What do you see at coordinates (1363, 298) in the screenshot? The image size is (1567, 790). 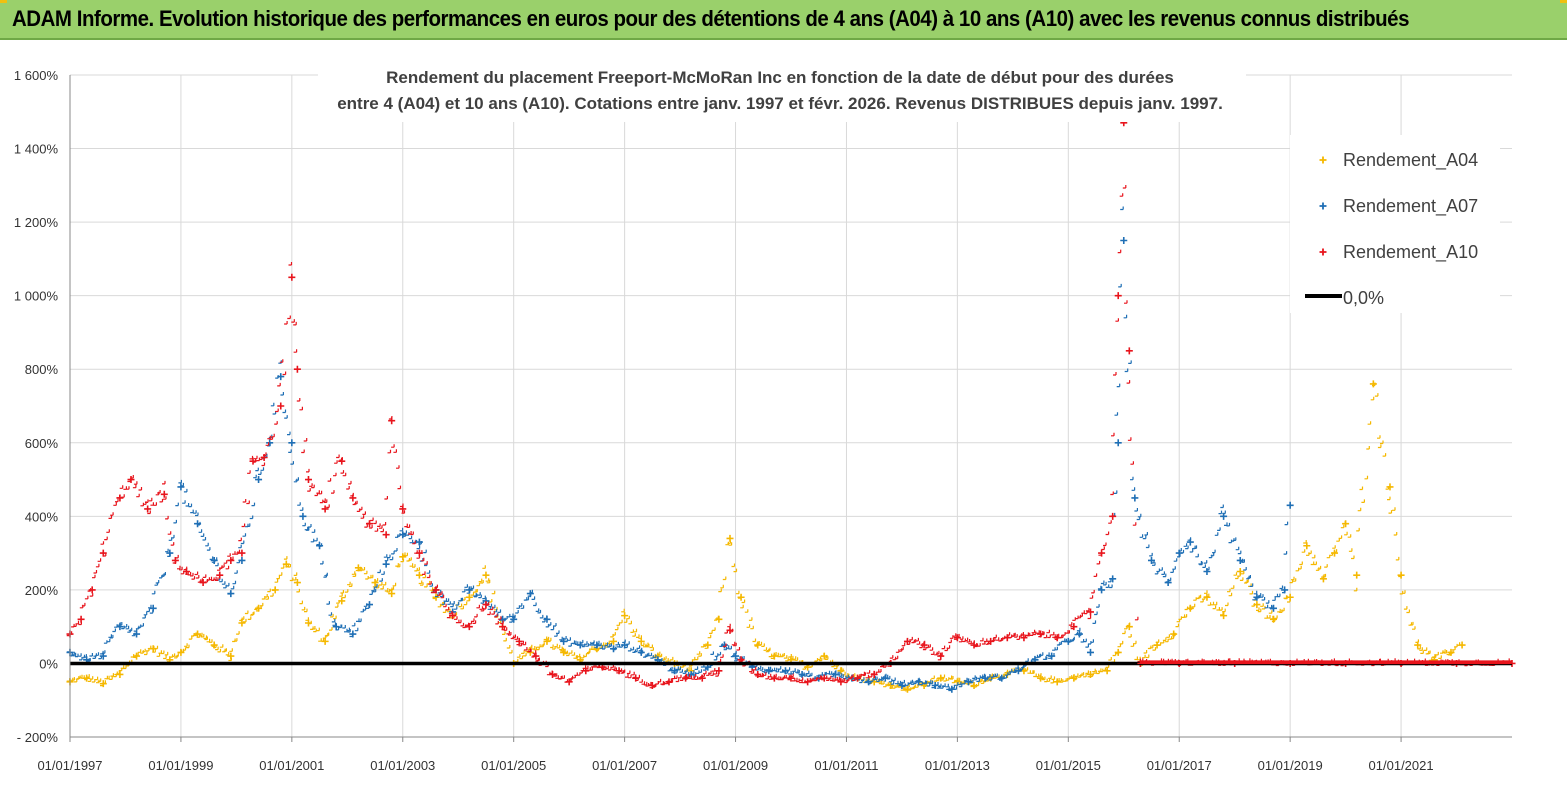 I see `legend-label: 0,0%` at bounding box center [1363, 298].